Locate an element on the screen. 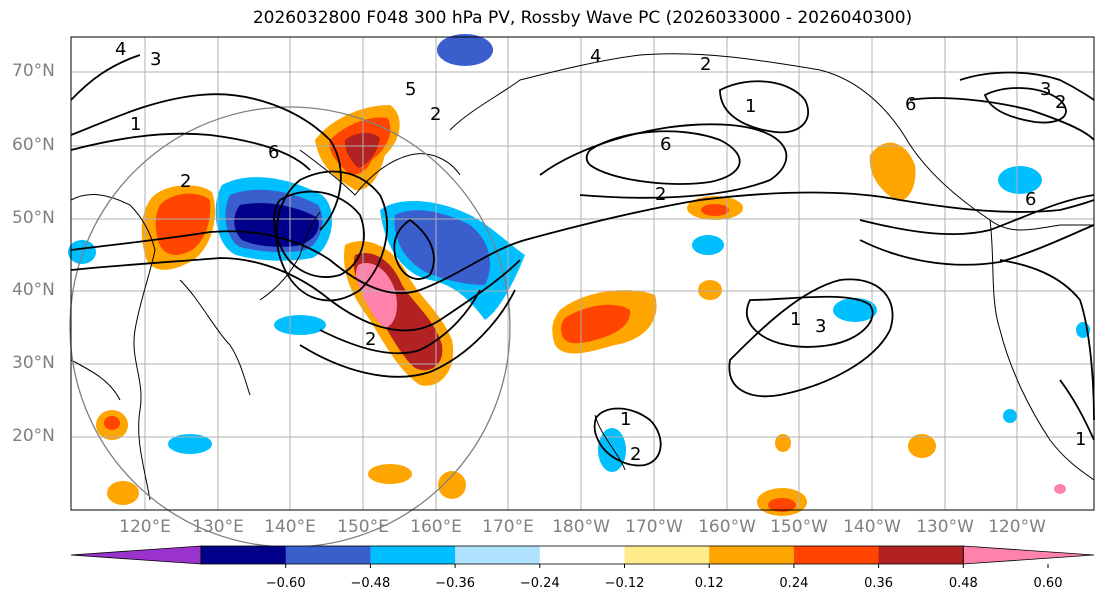 The width and height of the screenshot is (1105, 604). shade-positive-midpac-core is located at coordinates (596, 324).